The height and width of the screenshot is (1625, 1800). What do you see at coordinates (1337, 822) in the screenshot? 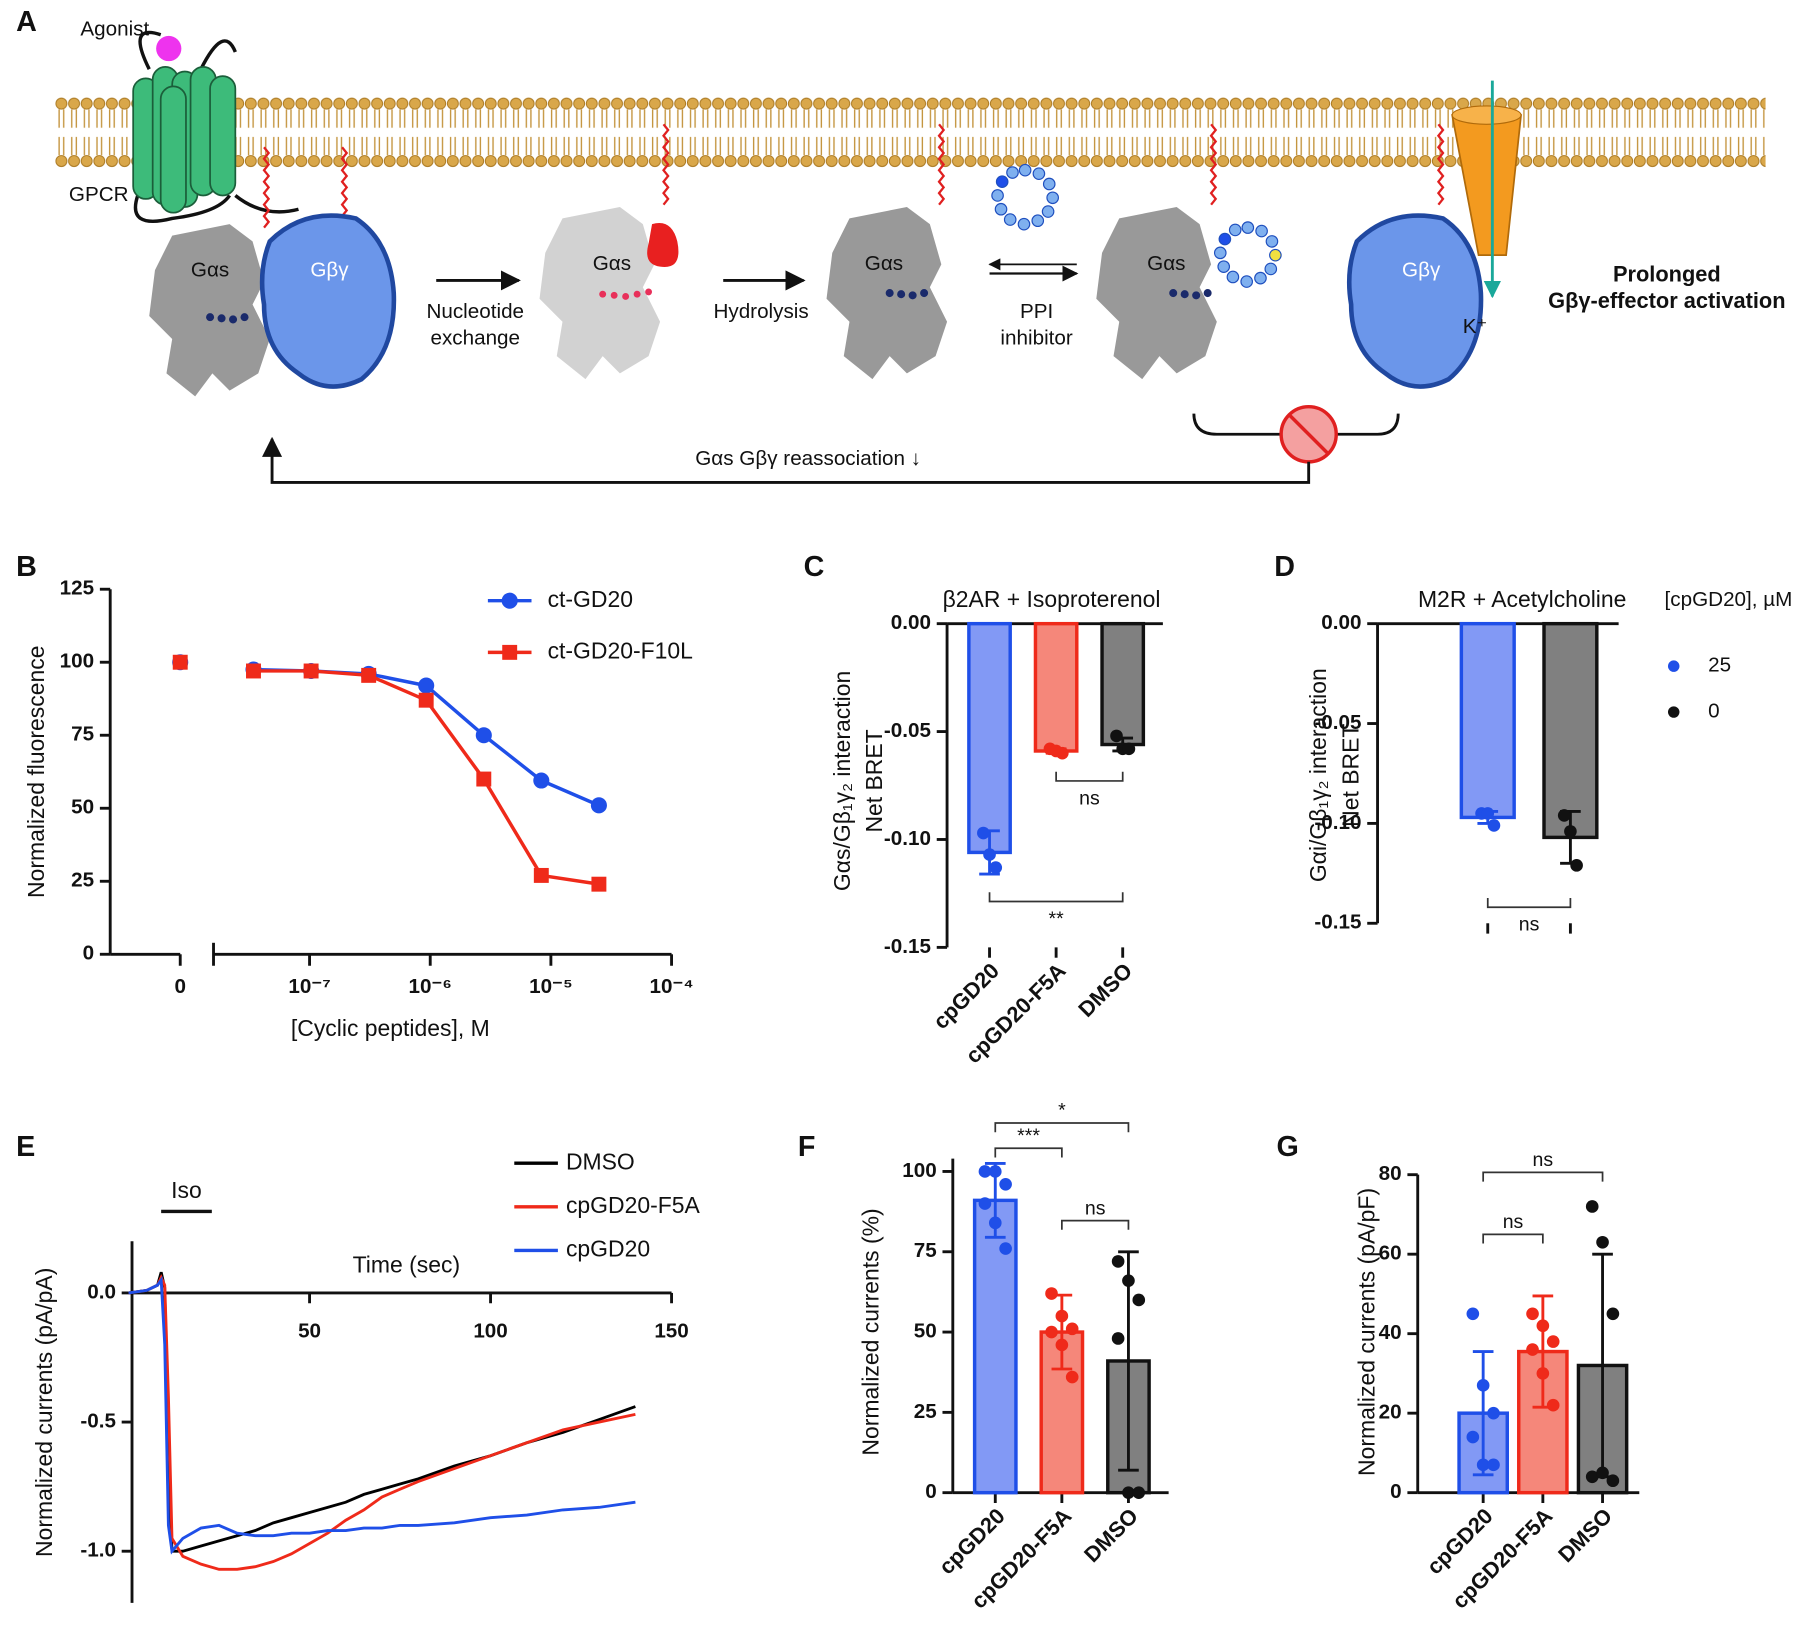
I see `y-tick-label: -0.10` at bounding box center [1337, 822].